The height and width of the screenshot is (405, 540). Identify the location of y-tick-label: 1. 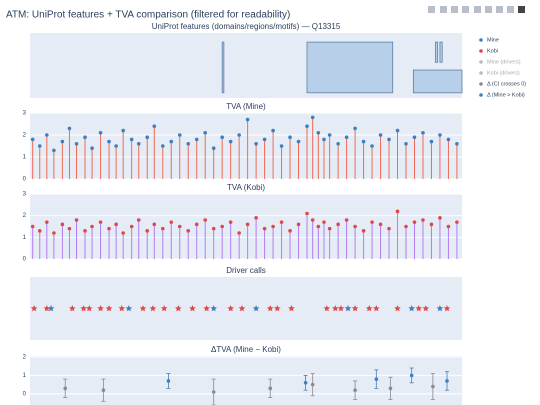
(25, 158).